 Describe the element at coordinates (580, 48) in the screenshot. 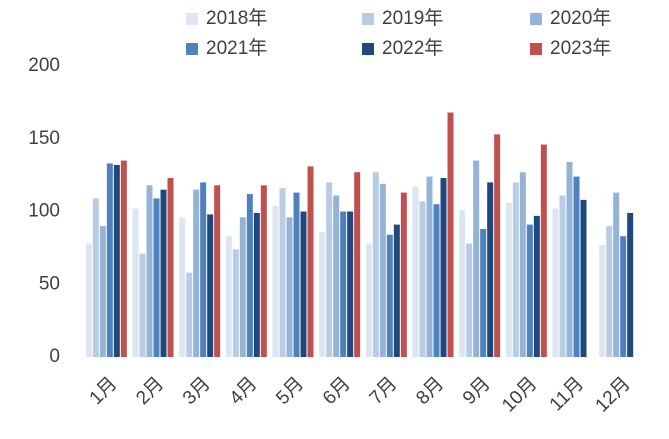

I see `legend-label: 2023年` at that location.